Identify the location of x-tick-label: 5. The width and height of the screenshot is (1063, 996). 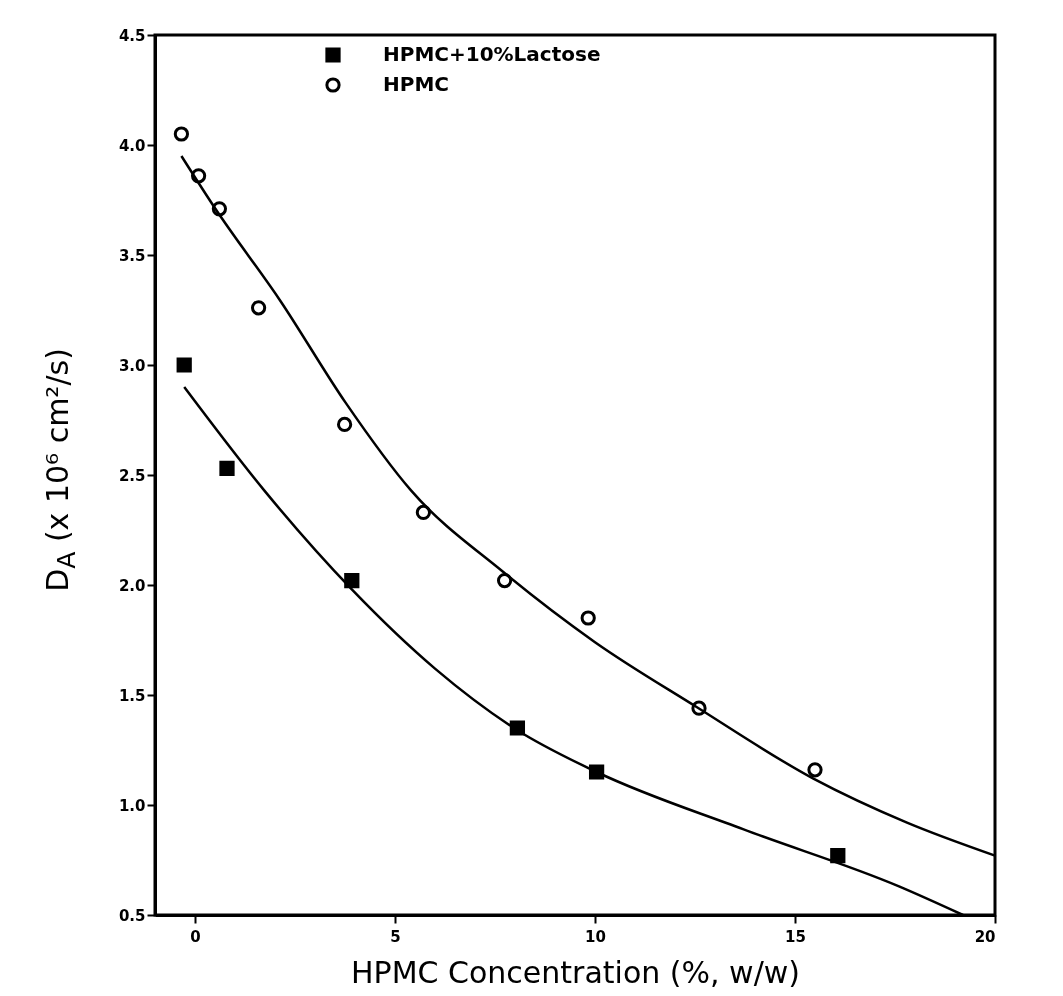
(395, 936).